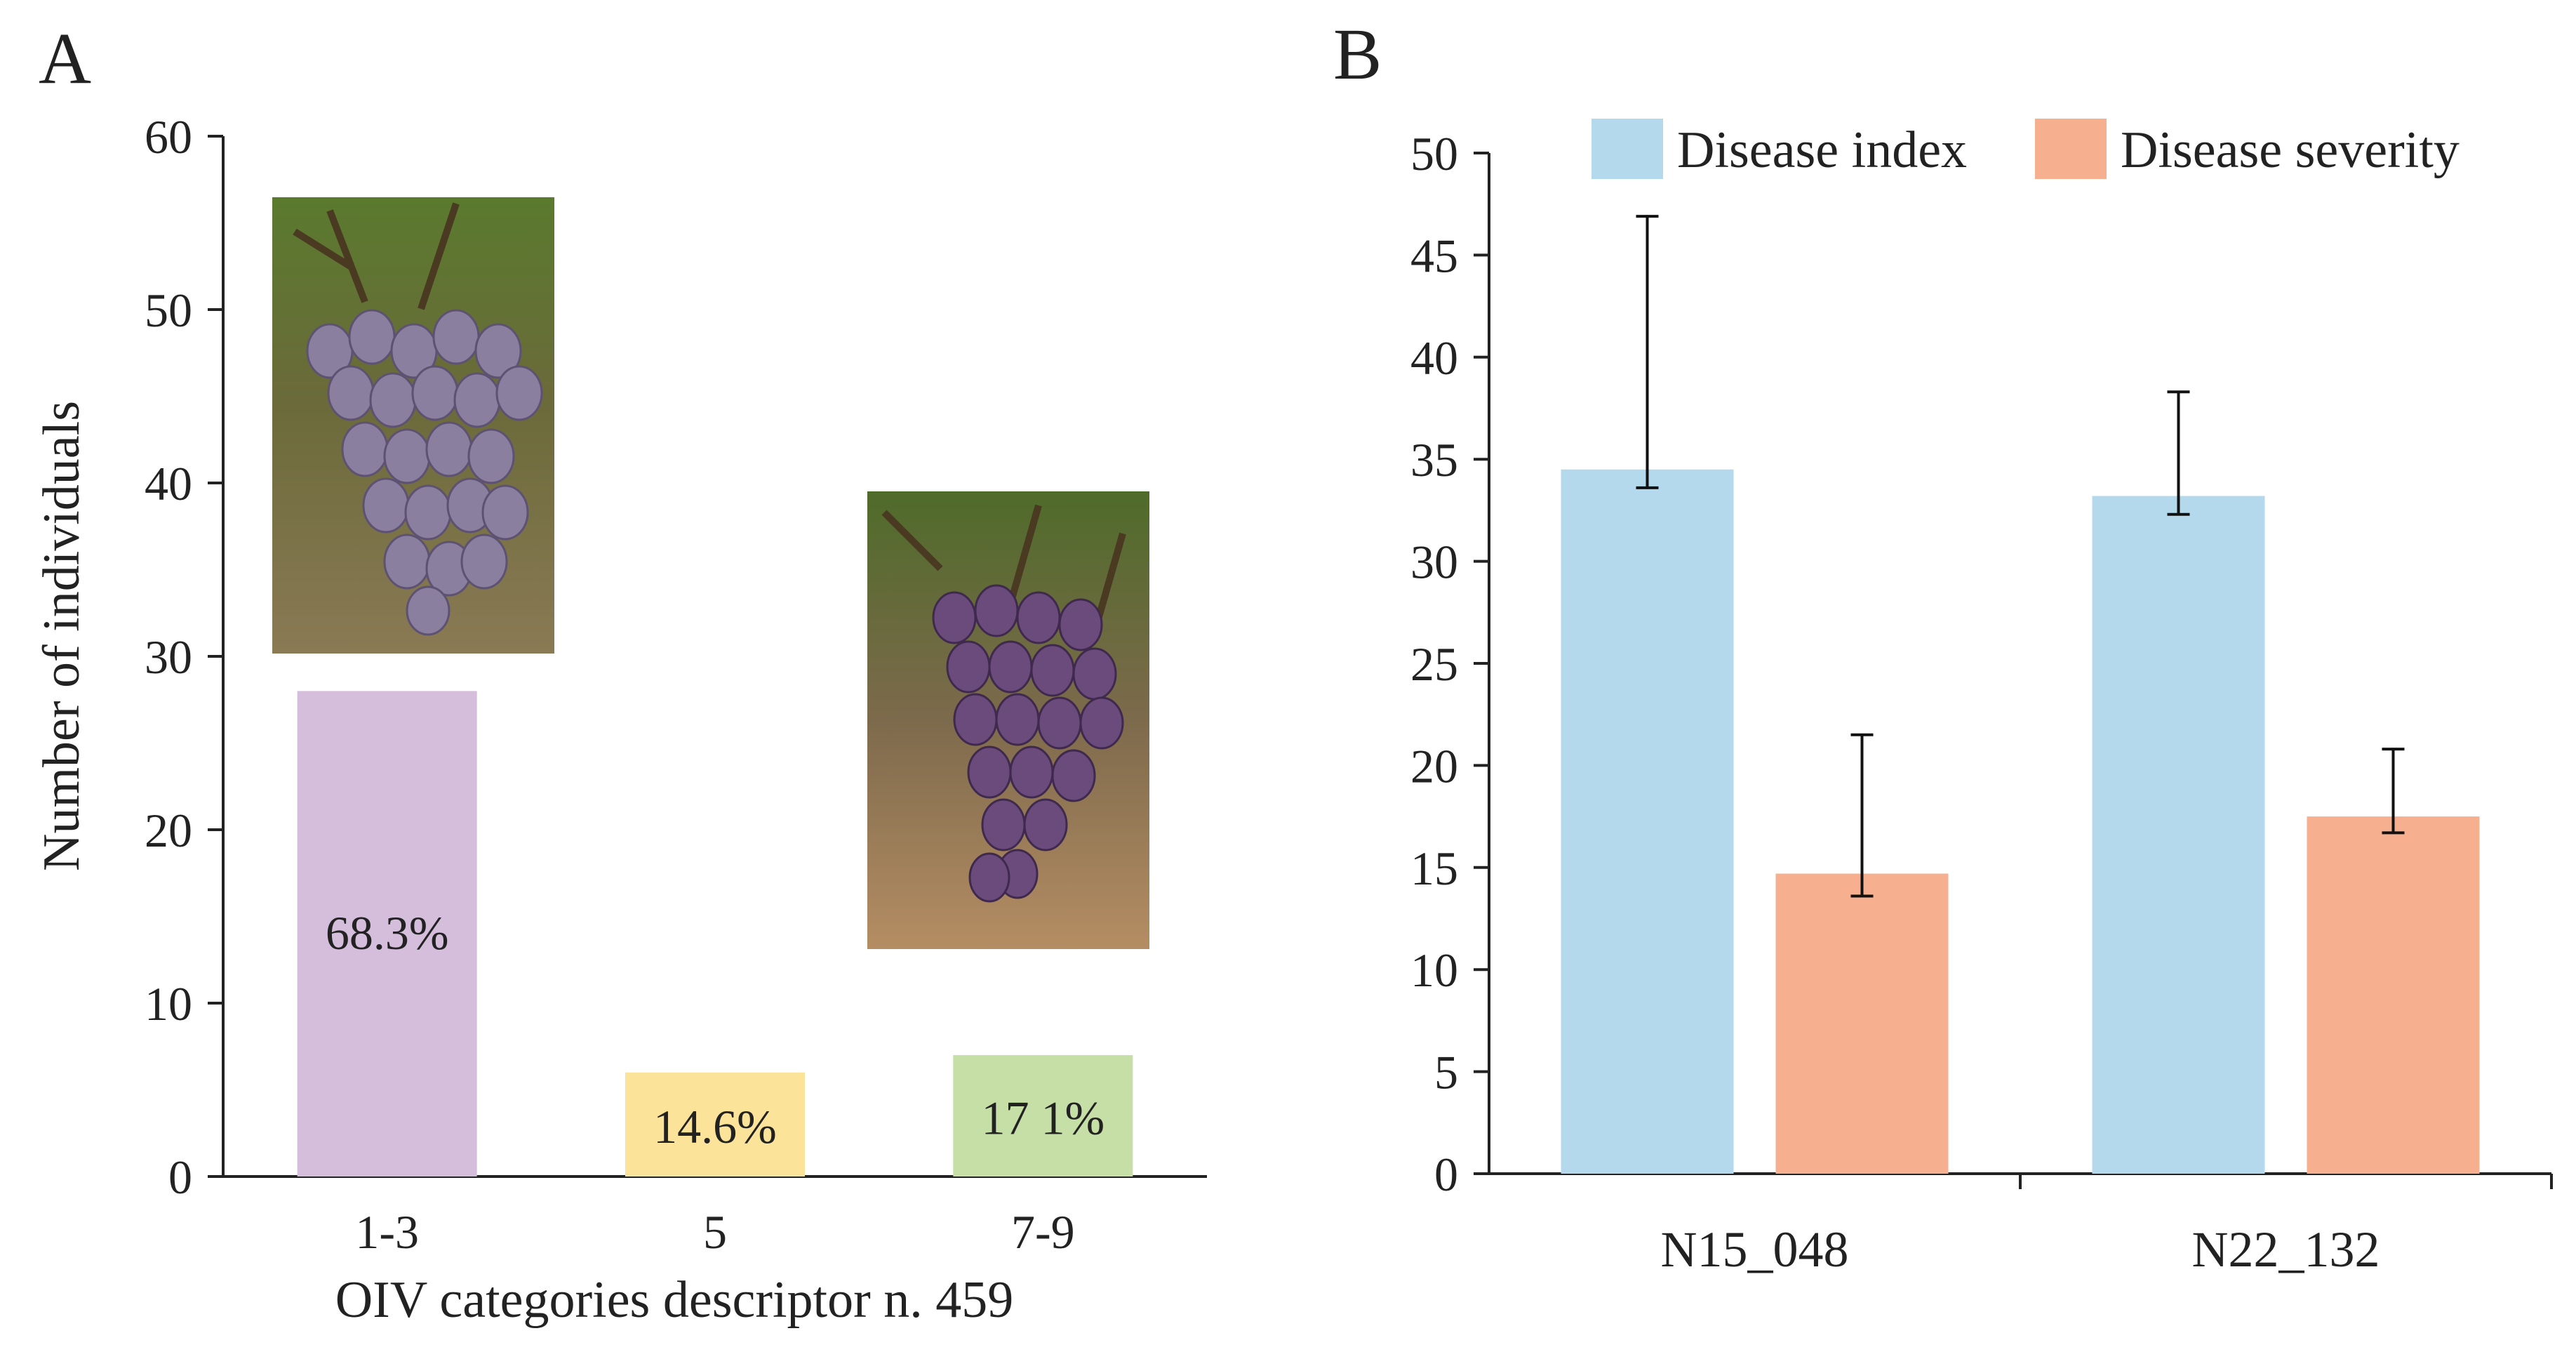 The image size is (2576, 1352). What do you see at coordinates (387, 1232) in the screenshot?
I see `x-tick-label: 1-3` at bounding box center [387, 1232].